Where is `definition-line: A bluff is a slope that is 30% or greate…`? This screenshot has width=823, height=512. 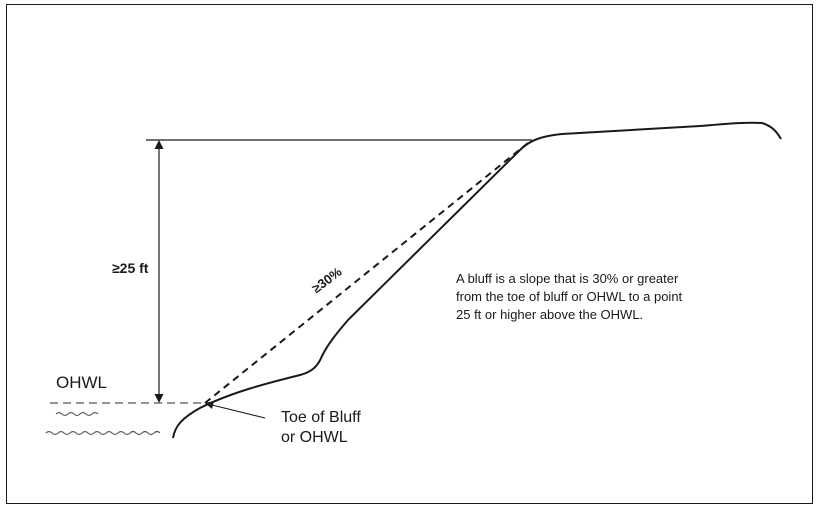
definition-line: A bluff is a slope that is 30% or greate… is located at coordinates (567, 278).